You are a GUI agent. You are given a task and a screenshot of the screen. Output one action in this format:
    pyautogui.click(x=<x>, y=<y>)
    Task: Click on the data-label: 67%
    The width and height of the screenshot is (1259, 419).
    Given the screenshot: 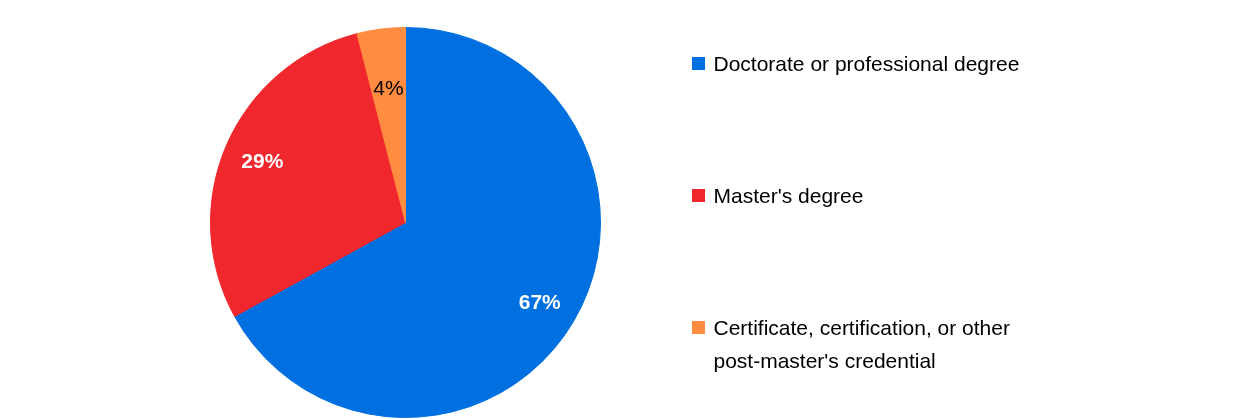 What is the action you would take?
    pyautogui.click(x=540, y=302)
    